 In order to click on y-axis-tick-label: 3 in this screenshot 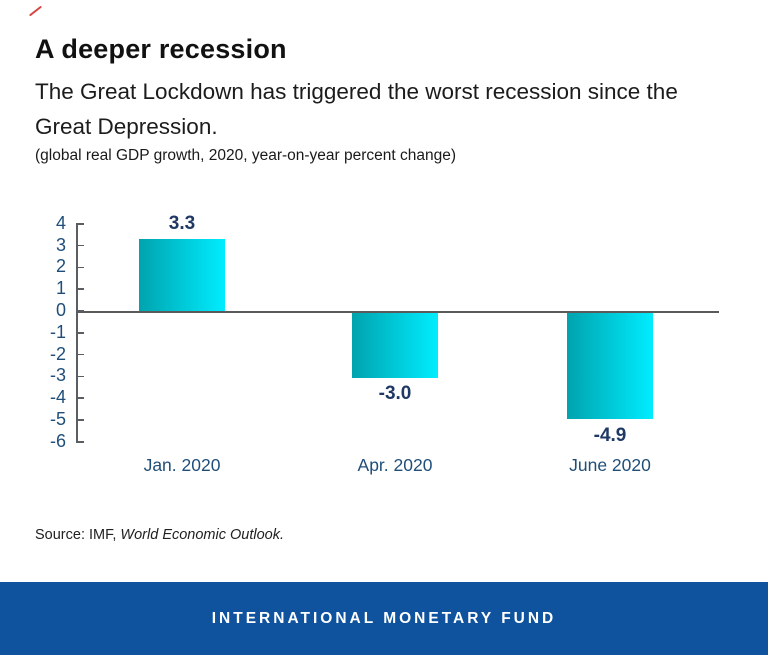, I will do `click(60, 244)`.